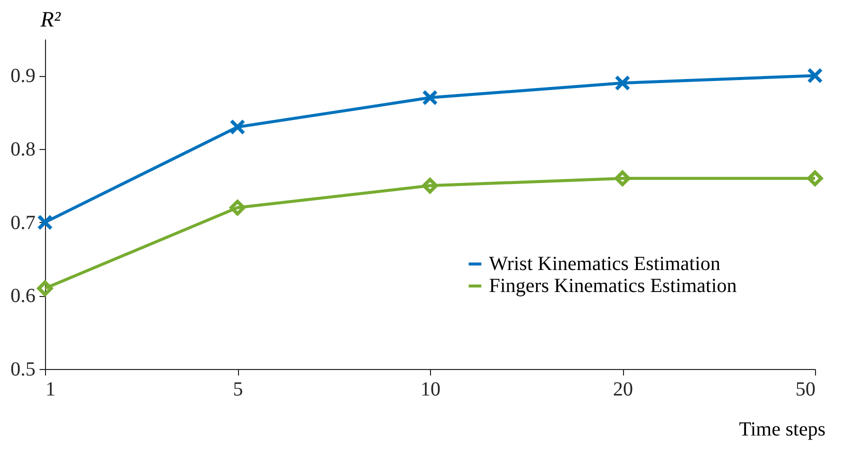 Image resolution: width=866 pixels, height=457 pixels. Describe the element at coordinates (782, 429) in the screenshot. I see `x-axis-title: Time steps` at that location.